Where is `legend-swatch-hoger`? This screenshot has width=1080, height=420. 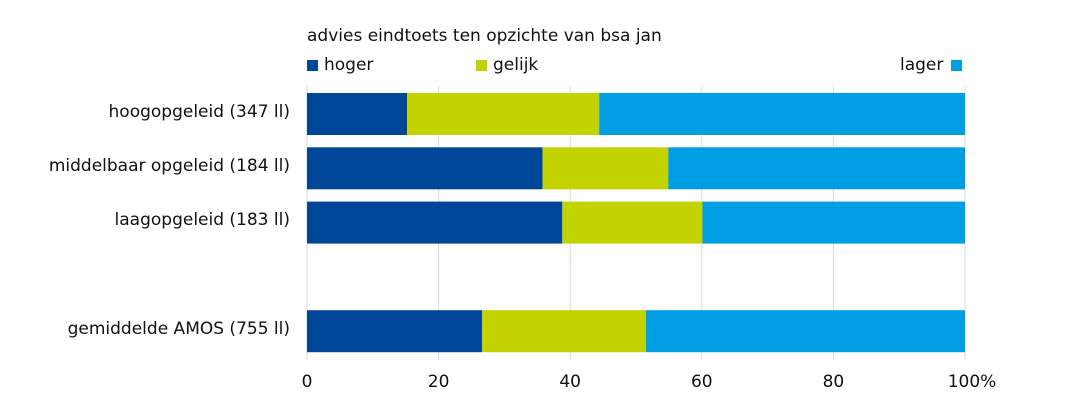
legend-swatch-hoger is located at coordinates (312, 65).